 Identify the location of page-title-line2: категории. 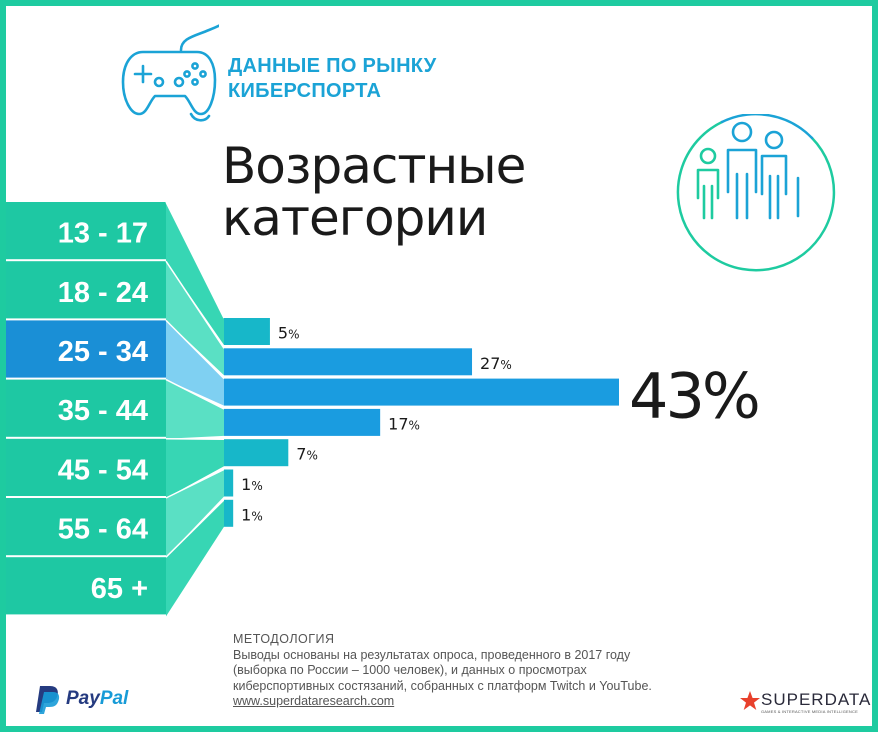
(355, 218).